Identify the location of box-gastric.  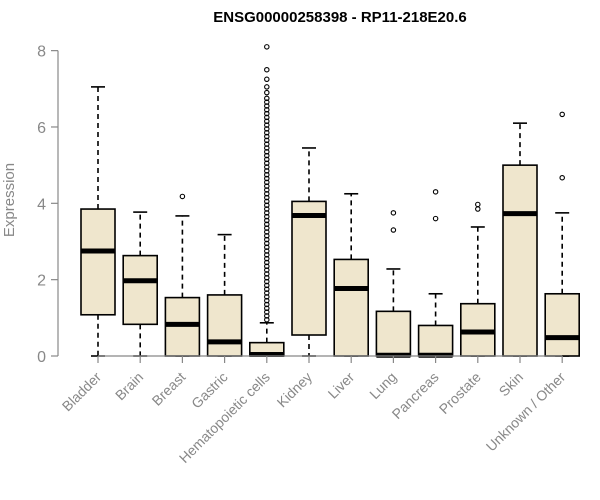
(224, 295).